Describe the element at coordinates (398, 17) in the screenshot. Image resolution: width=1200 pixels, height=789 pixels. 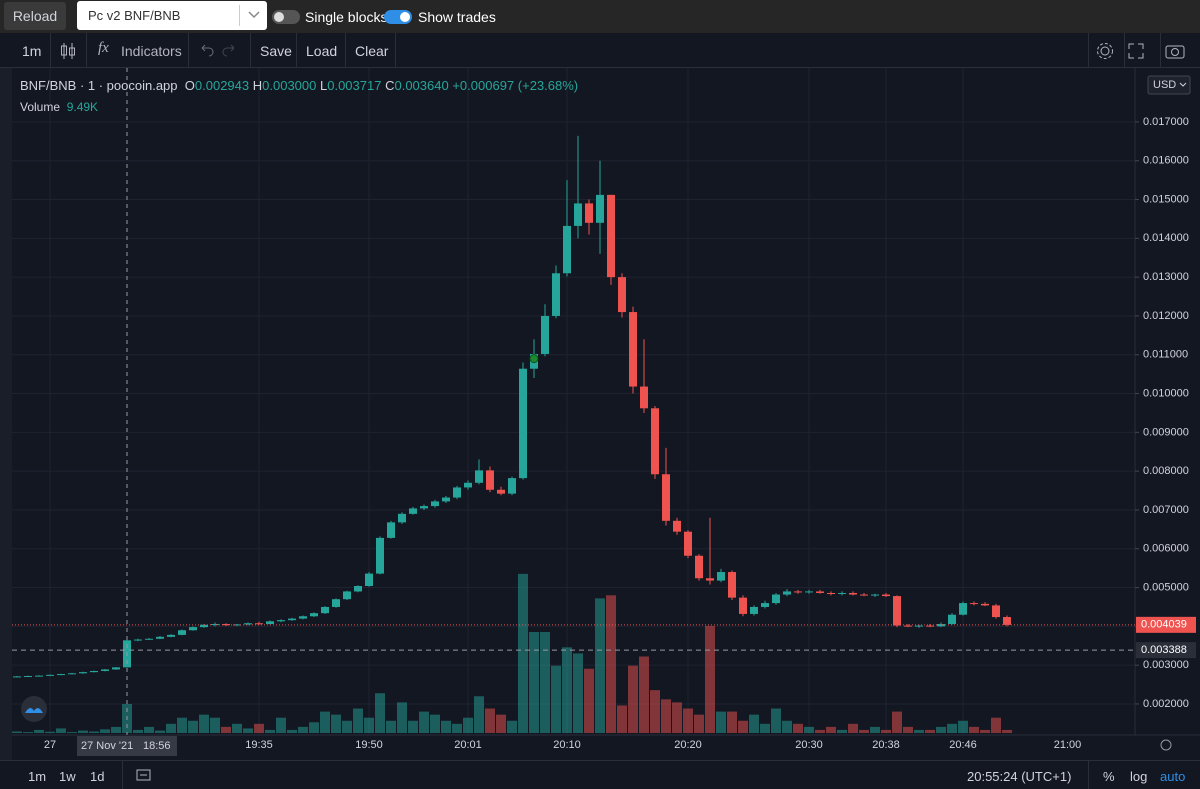
I see `show-trades-toggle` at that location.